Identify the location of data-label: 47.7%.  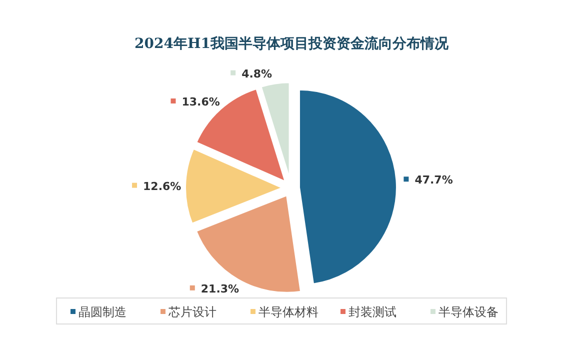
(433, 180).